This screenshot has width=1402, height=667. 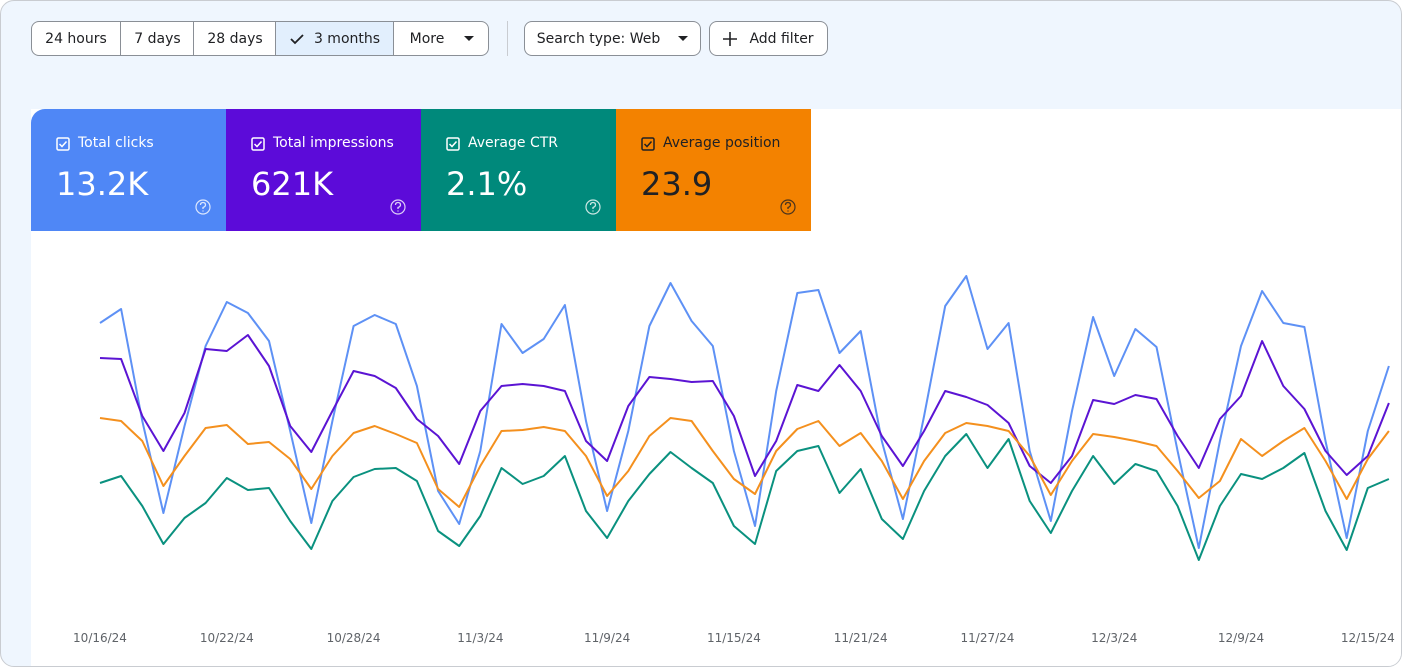 I want to click on x-tick-label: 10/28/24, so click(x=354, y=638).